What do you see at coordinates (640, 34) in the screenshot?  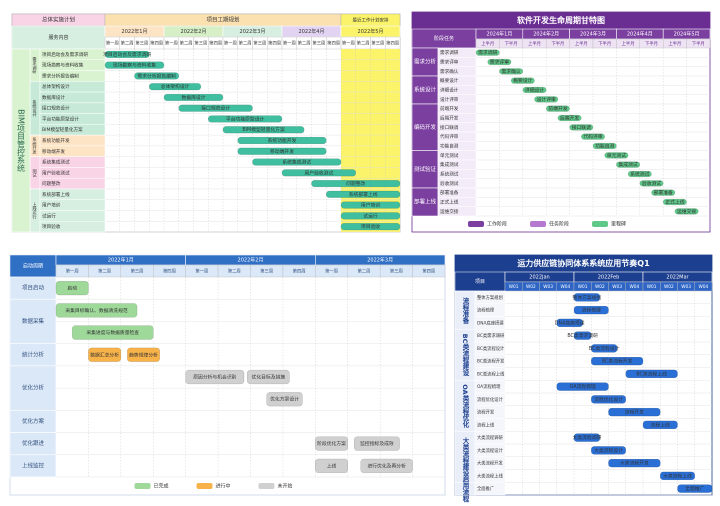 I see `month-label: 2024年4月` at bounding box center [640, 34].